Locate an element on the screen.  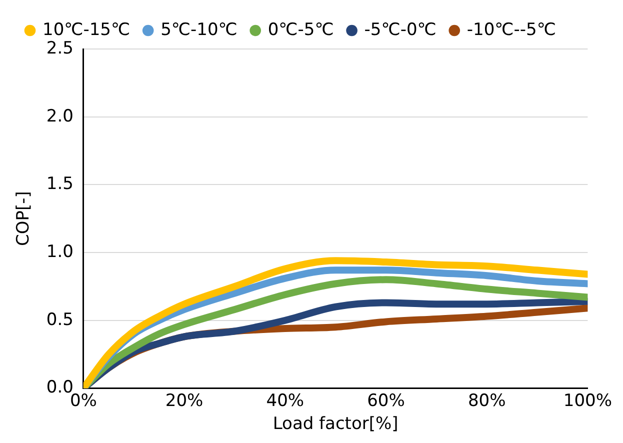
y-tick-label: 0.5 is located at coordinates (60, 320).